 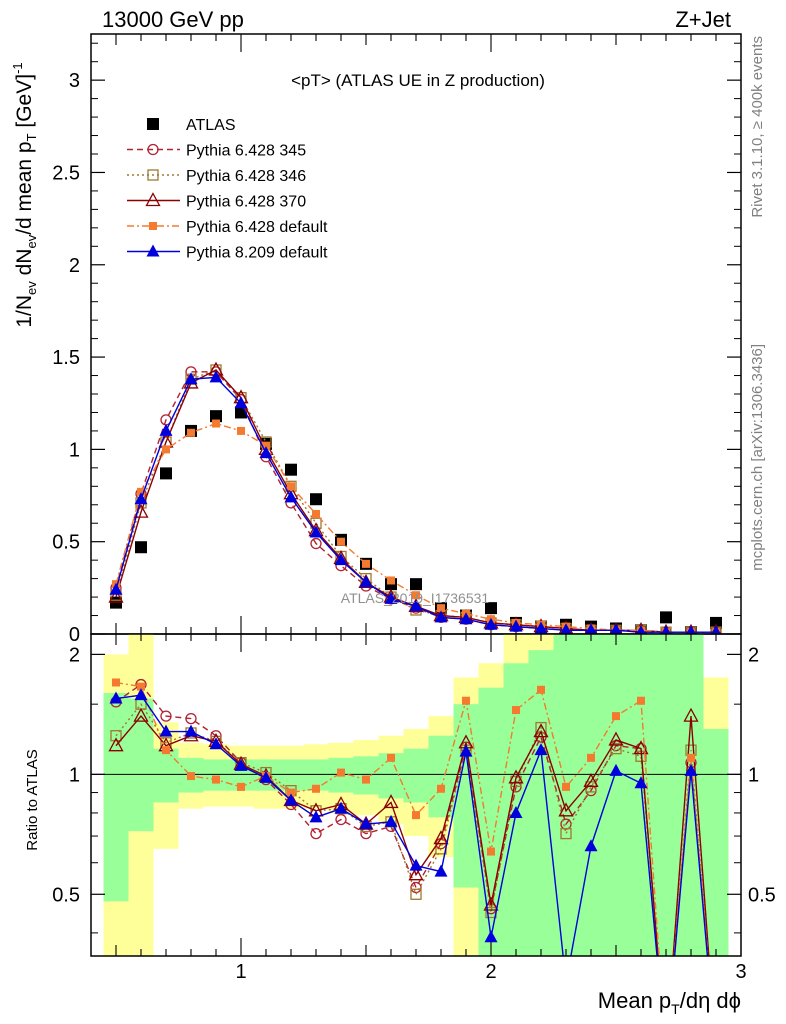 I want to click on ratio-xtick-label-1: 2, so click(x=490, y=972).